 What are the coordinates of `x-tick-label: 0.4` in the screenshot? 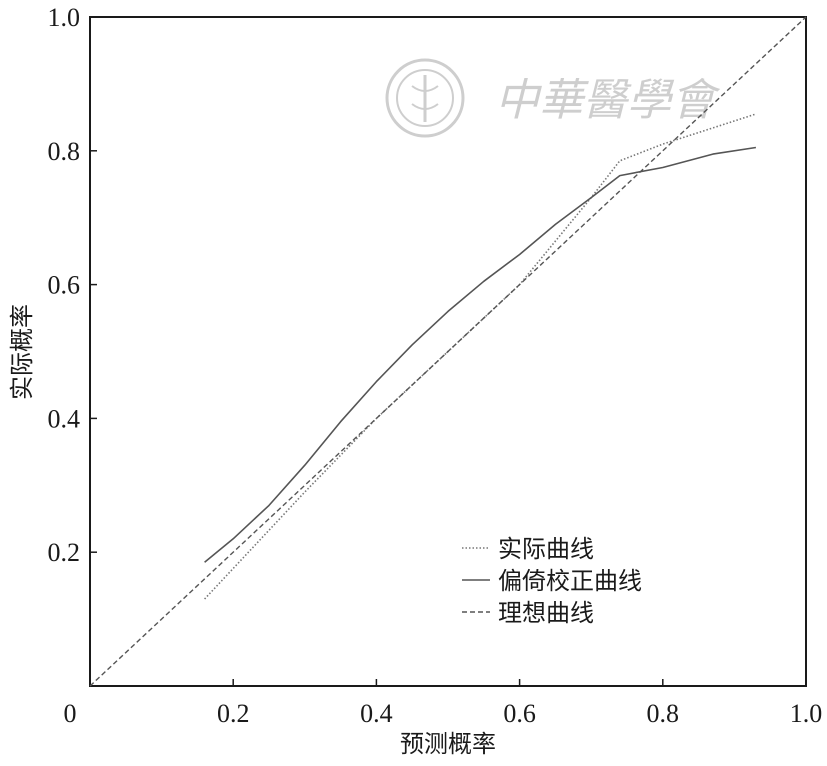 It's located at (376, 713).